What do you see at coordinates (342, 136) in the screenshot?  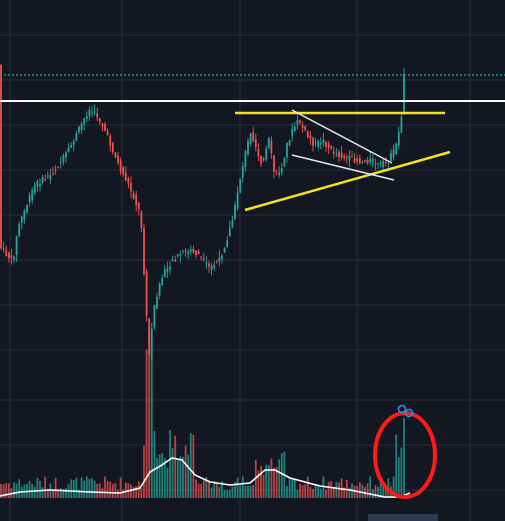 I see `pennant-upper-line` at bounding box center [342, 136].